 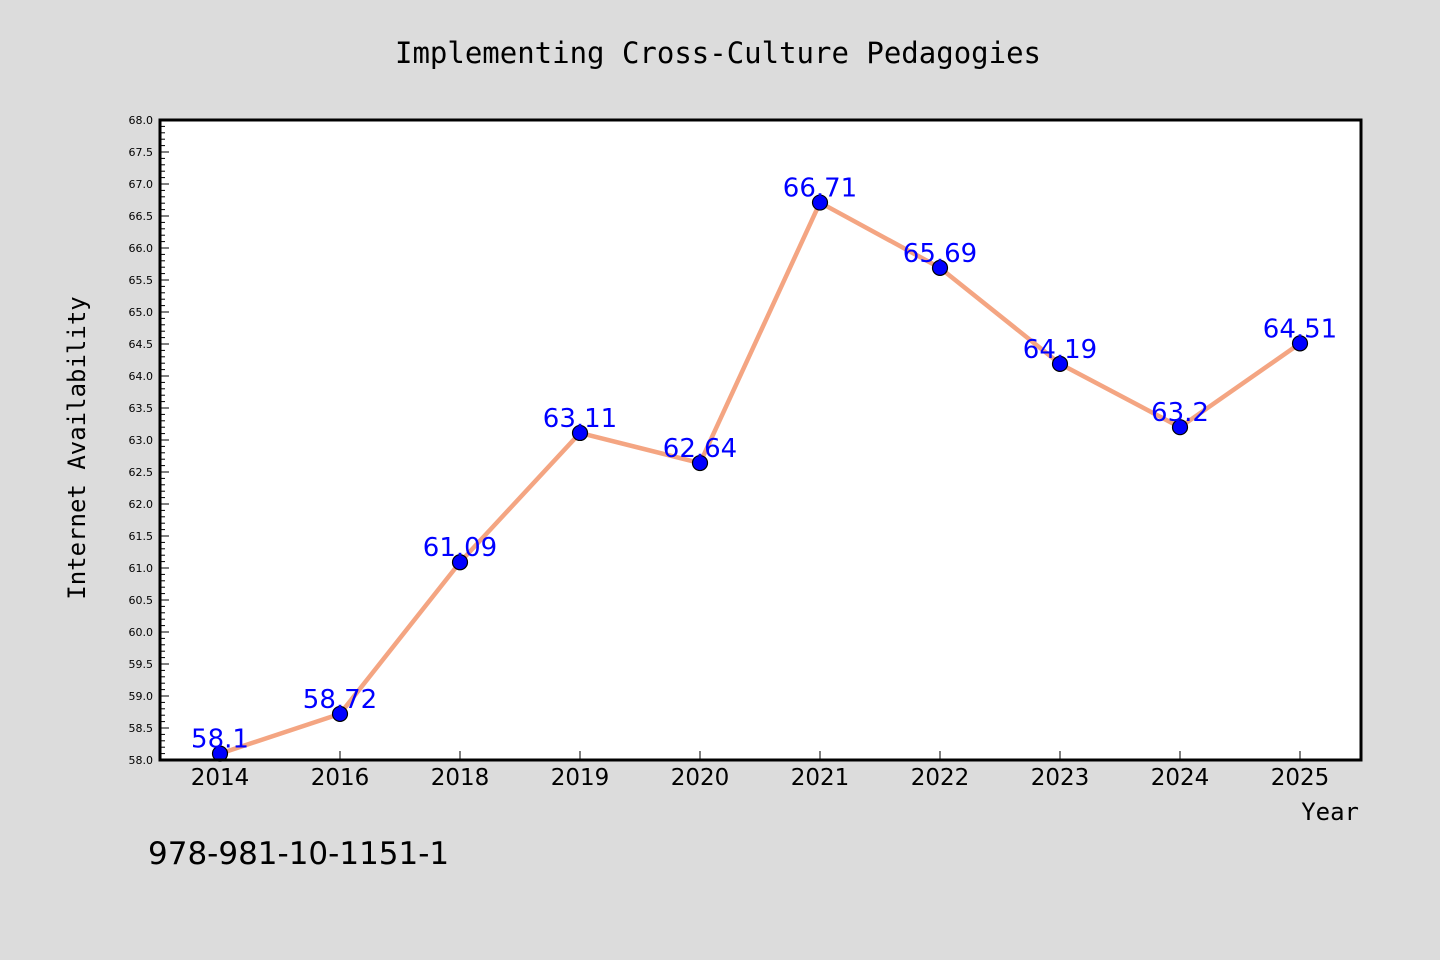 What do you see at coordinates (141, 152) in the screenshot?
I see `y-tick-label: 67.5` at bounding box center [141, 152].